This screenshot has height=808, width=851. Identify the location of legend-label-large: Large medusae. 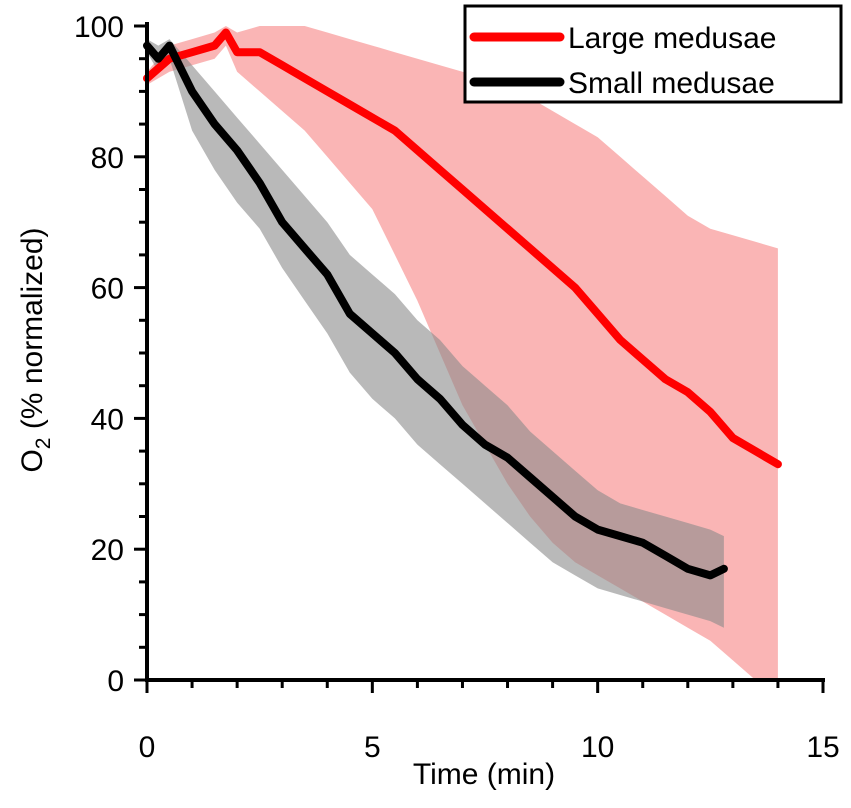
(672, 38).